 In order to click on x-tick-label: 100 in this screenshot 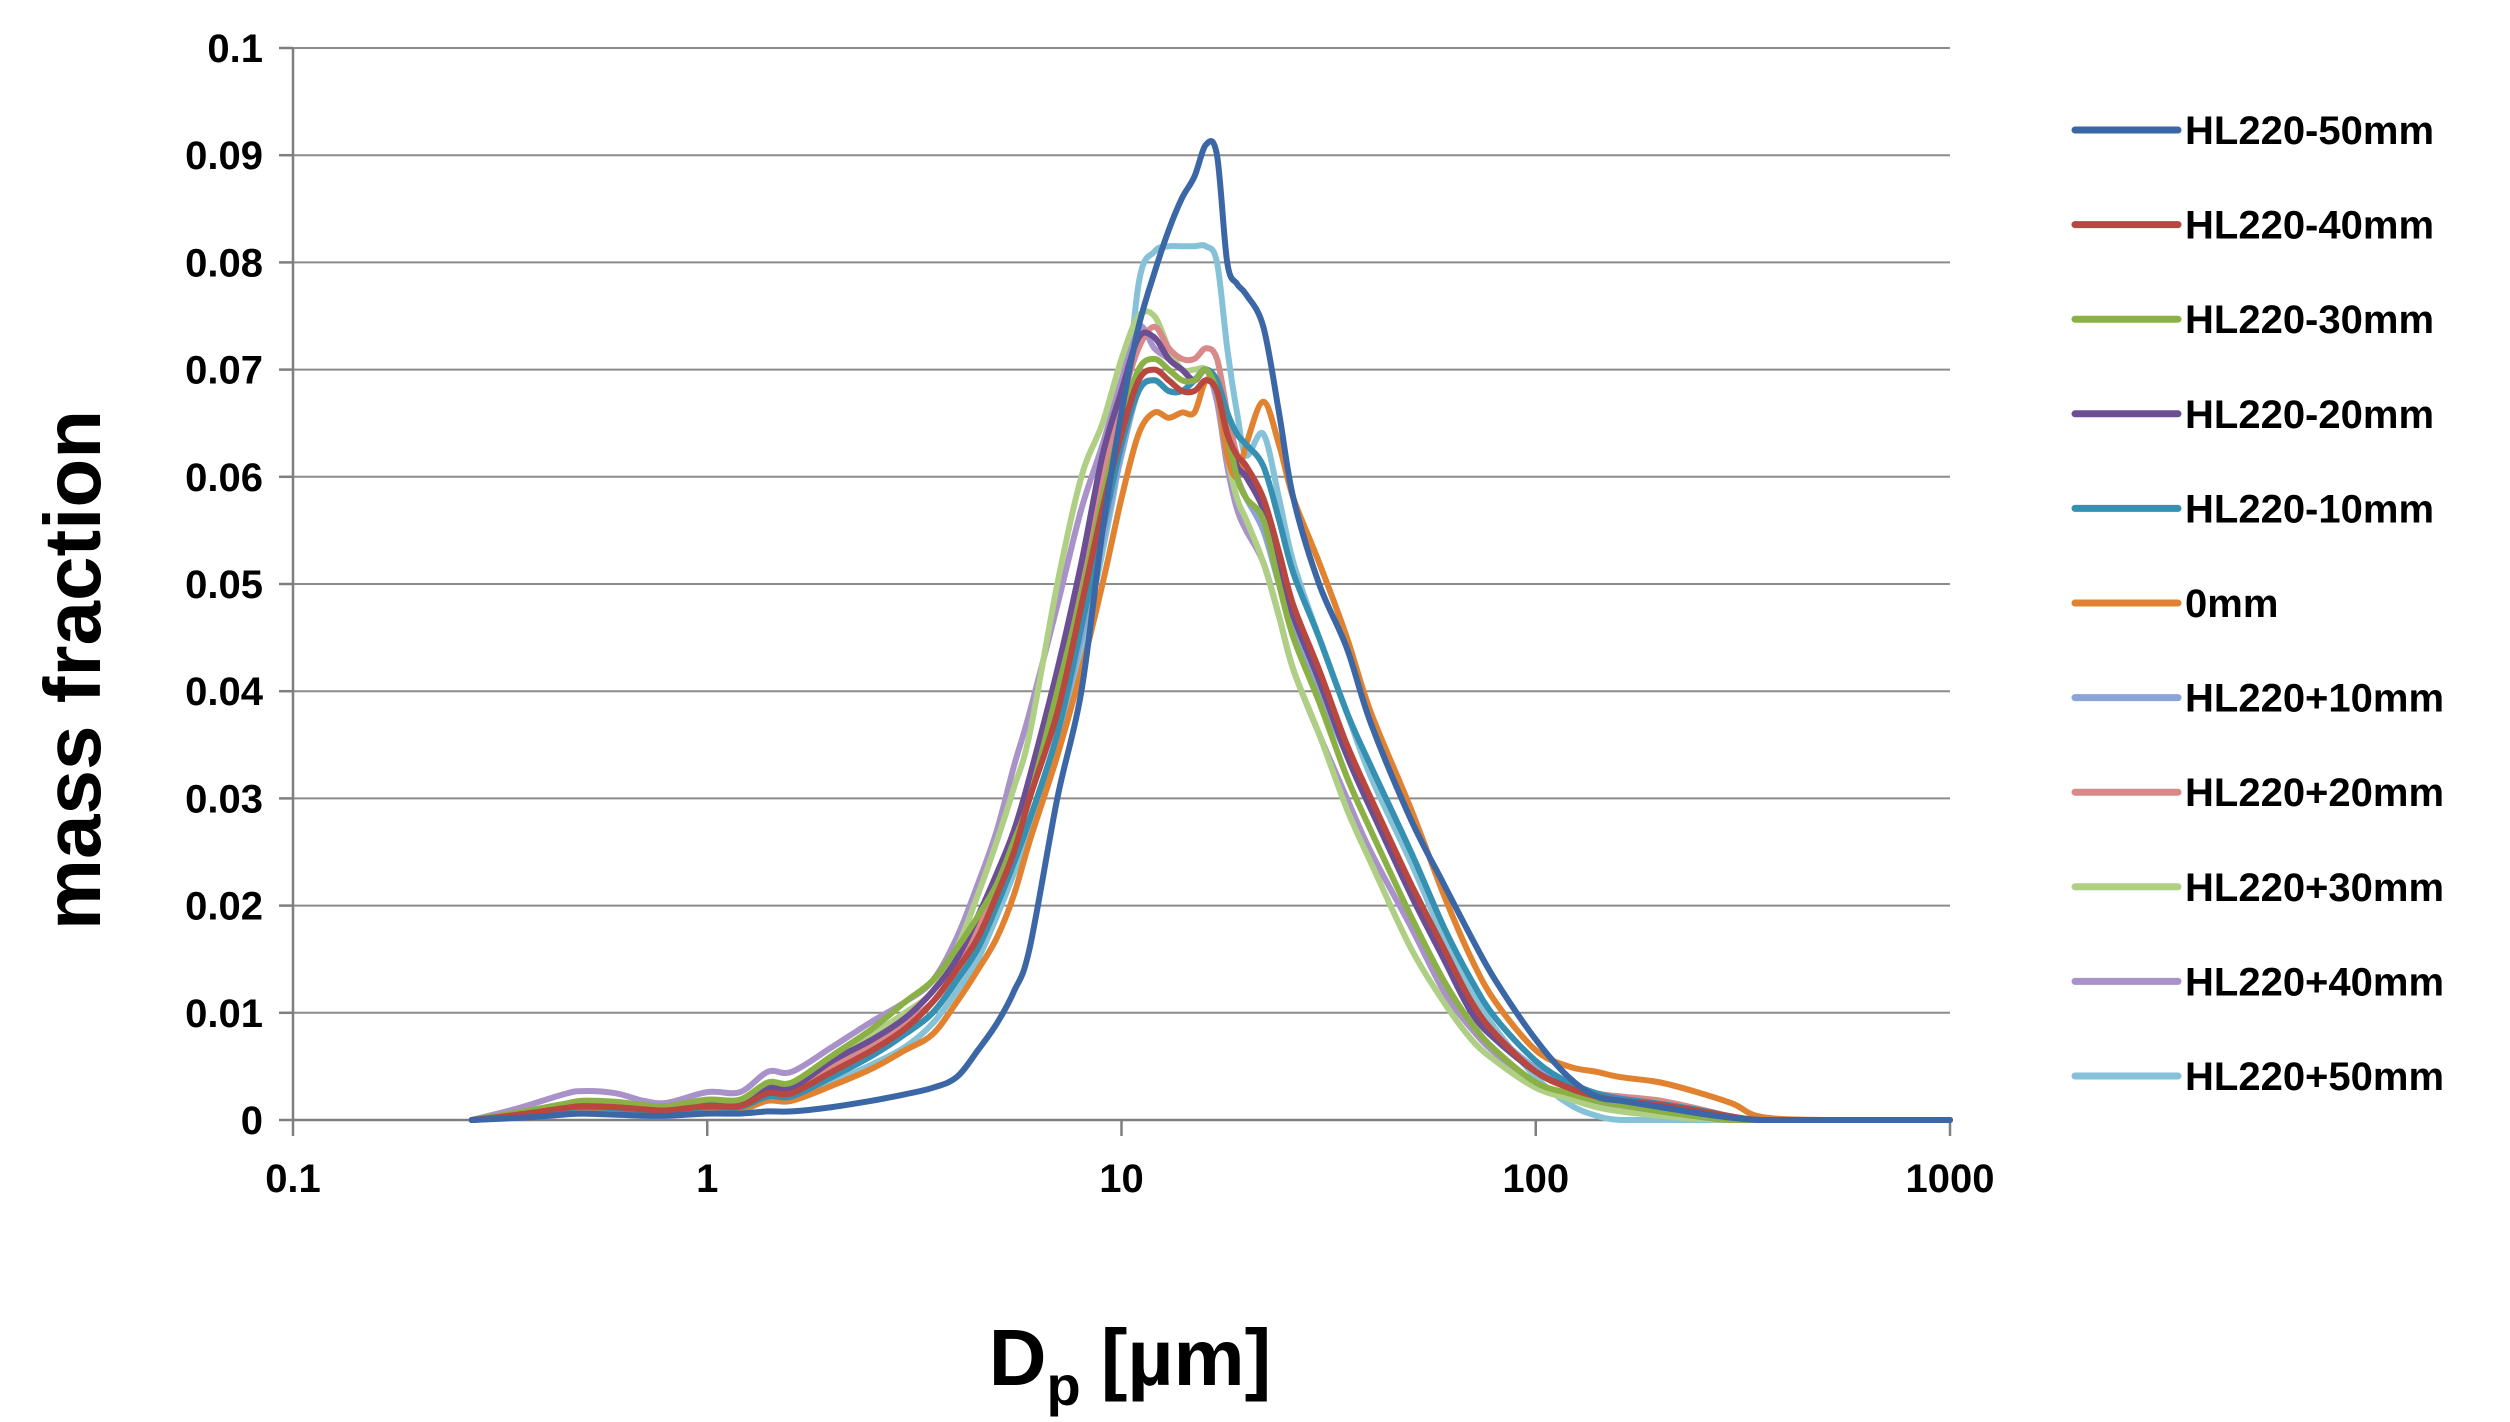, I will do `click(1535, 1179)`.